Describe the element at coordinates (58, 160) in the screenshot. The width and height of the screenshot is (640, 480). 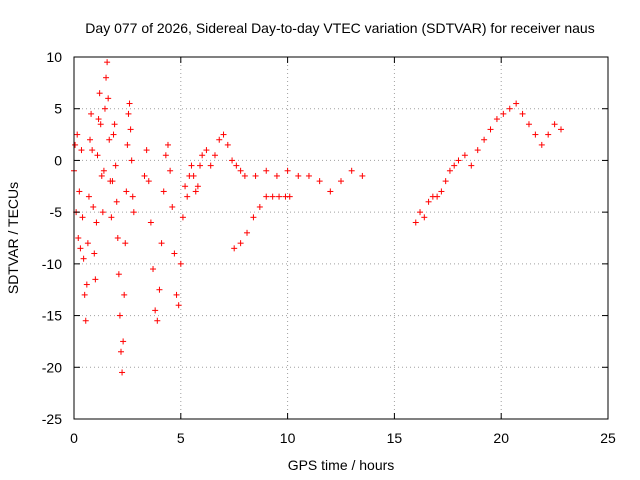
I see `y-tick-label: 0` at that location.